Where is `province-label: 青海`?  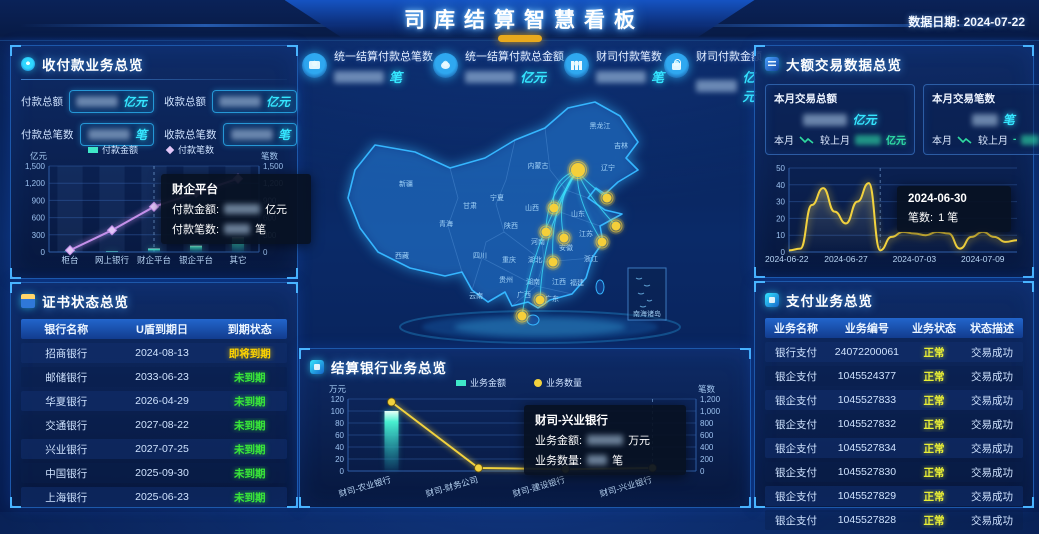 province-label: 青海 is located at coordinates (446, 223).